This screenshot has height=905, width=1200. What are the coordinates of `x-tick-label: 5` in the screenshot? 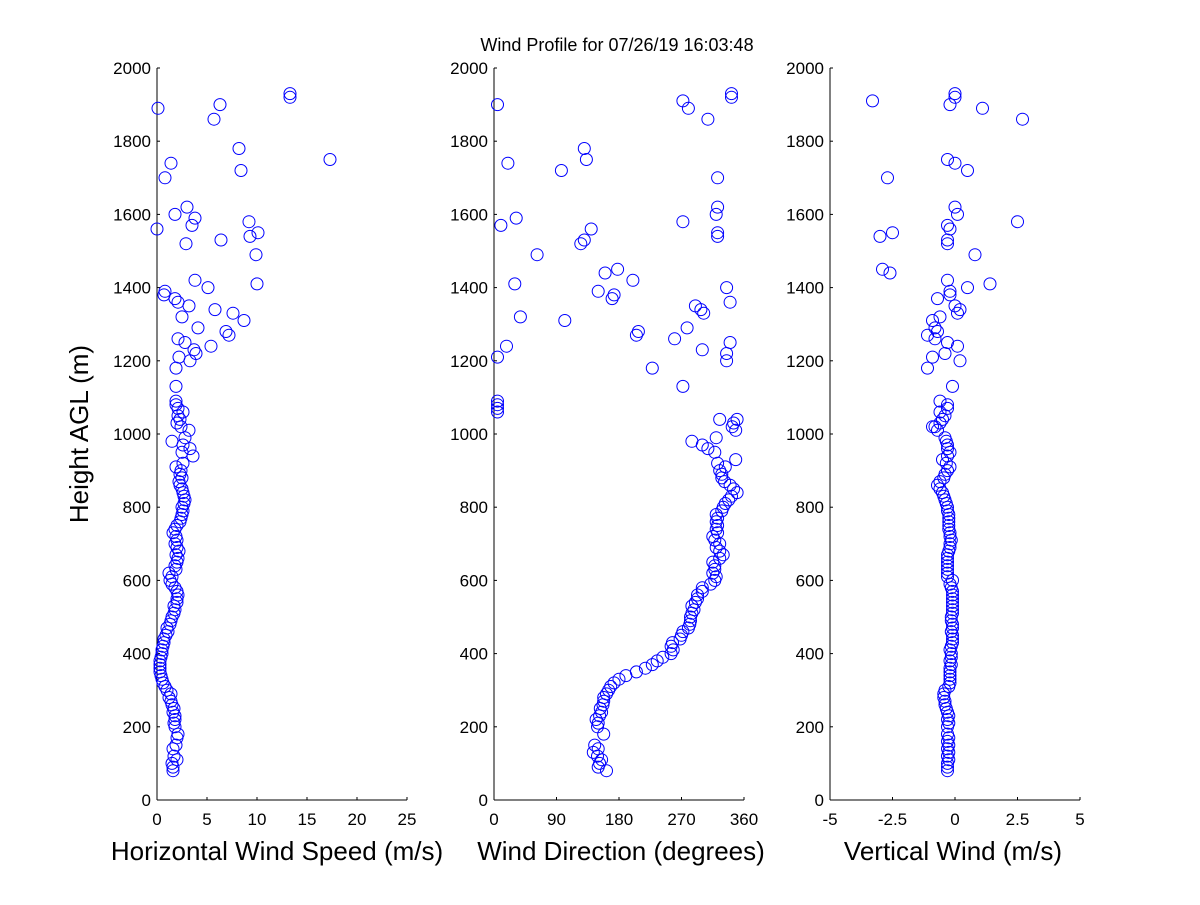 It's located at (206, 819).